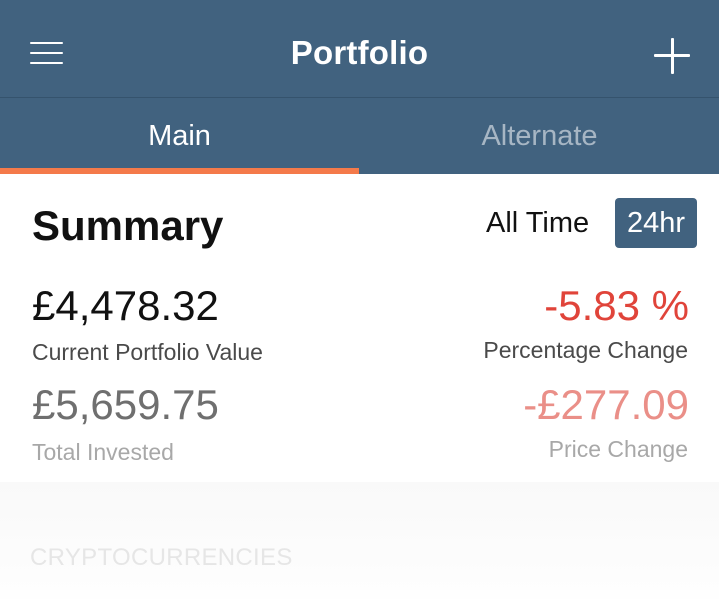  What do you see at coordinates (672, 56) in the screenshot?
I see `plus-icon` at bounding box center [672, 56].